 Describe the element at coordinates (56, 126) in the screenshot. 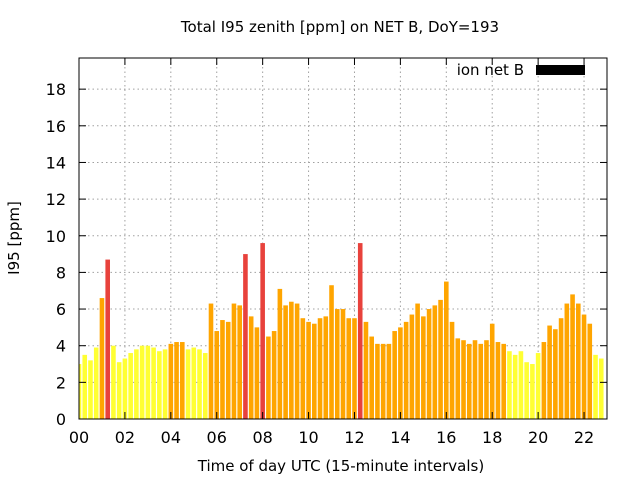

I see `y-tick-label: 16` at that location.